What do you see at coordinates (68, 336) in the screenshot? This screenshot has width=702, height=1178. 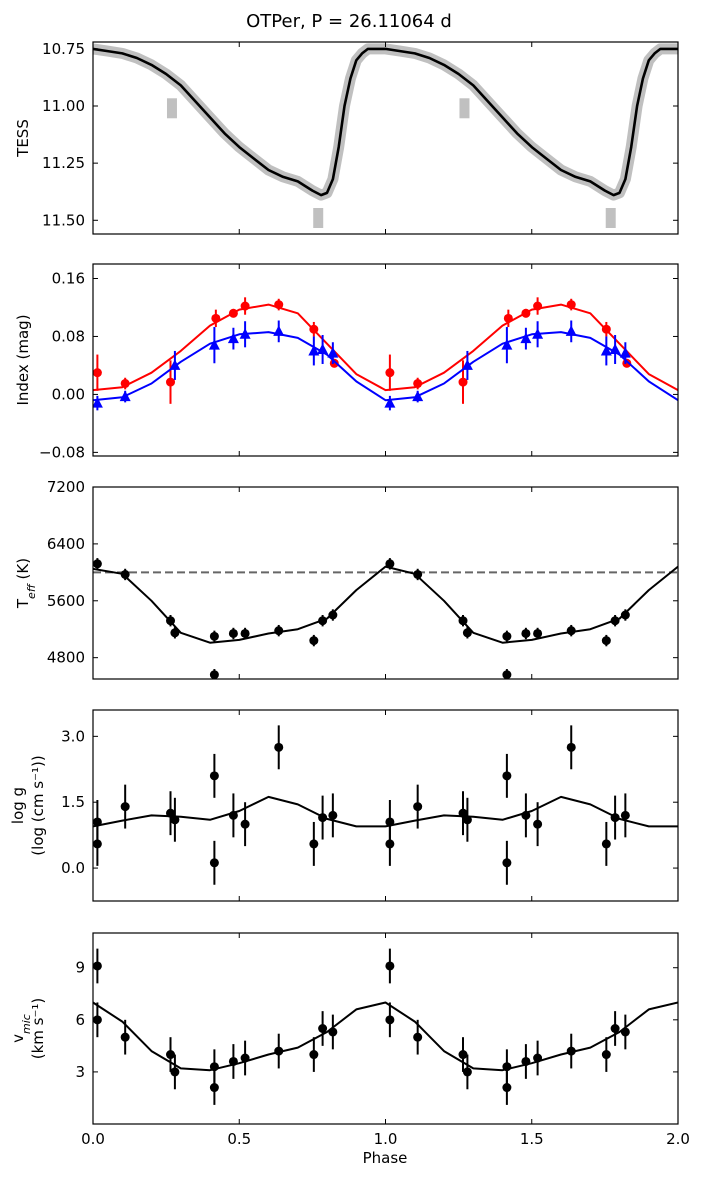 I see `y-tick-label: 0.08` at bounding box center [68, 336].